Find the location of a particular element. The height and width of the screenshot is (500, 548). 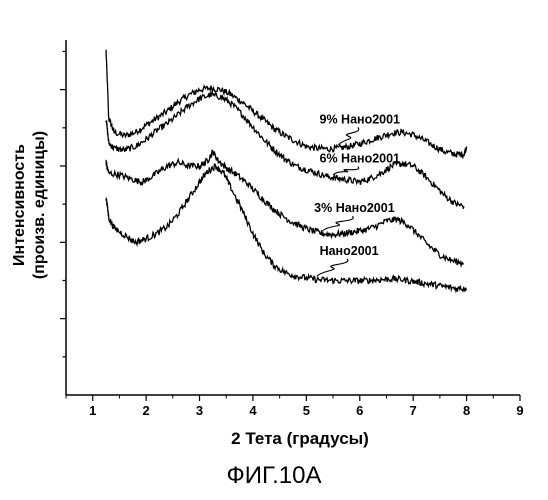

x-tick-label: 1 is located at coordinates (92, 410).